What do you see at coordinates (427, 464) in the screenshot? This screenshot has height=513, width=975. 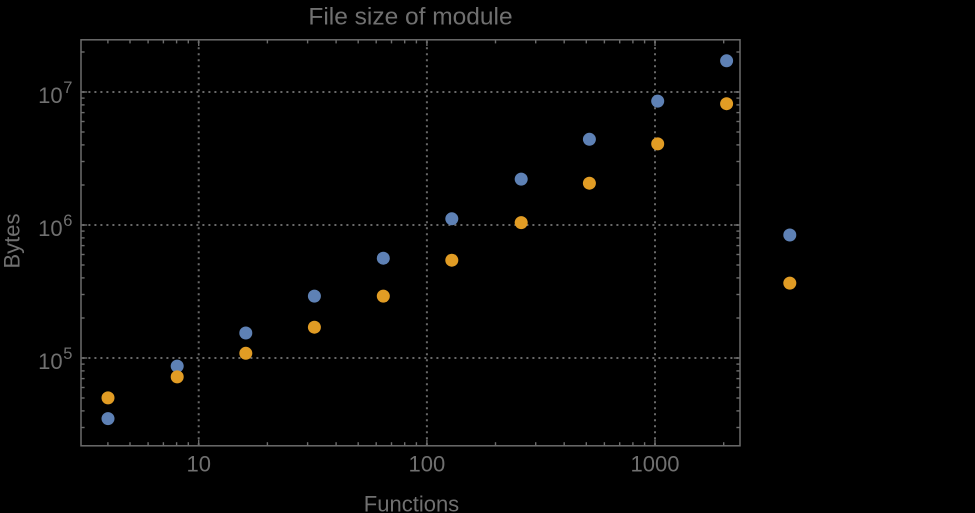 I see `svg-text: 100` at bounding box center [427, 464].